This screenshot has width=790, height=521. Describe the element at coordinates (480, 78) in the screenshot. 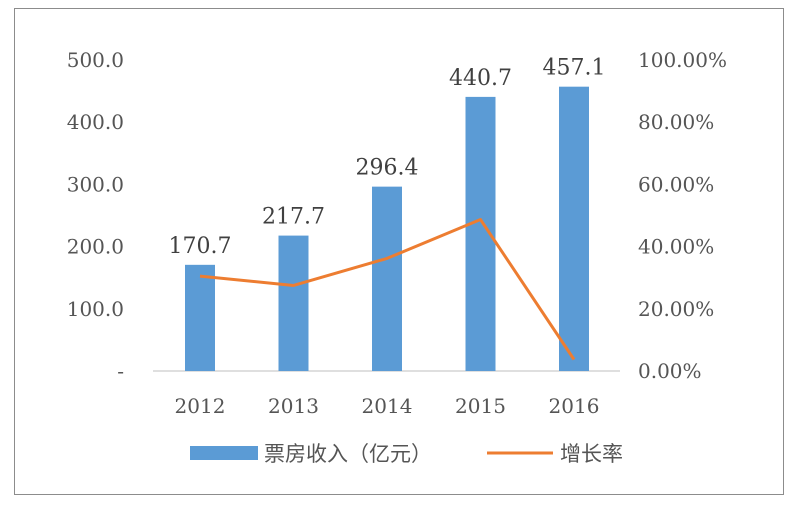

I see `bar-value-label: 440.7` at that location.